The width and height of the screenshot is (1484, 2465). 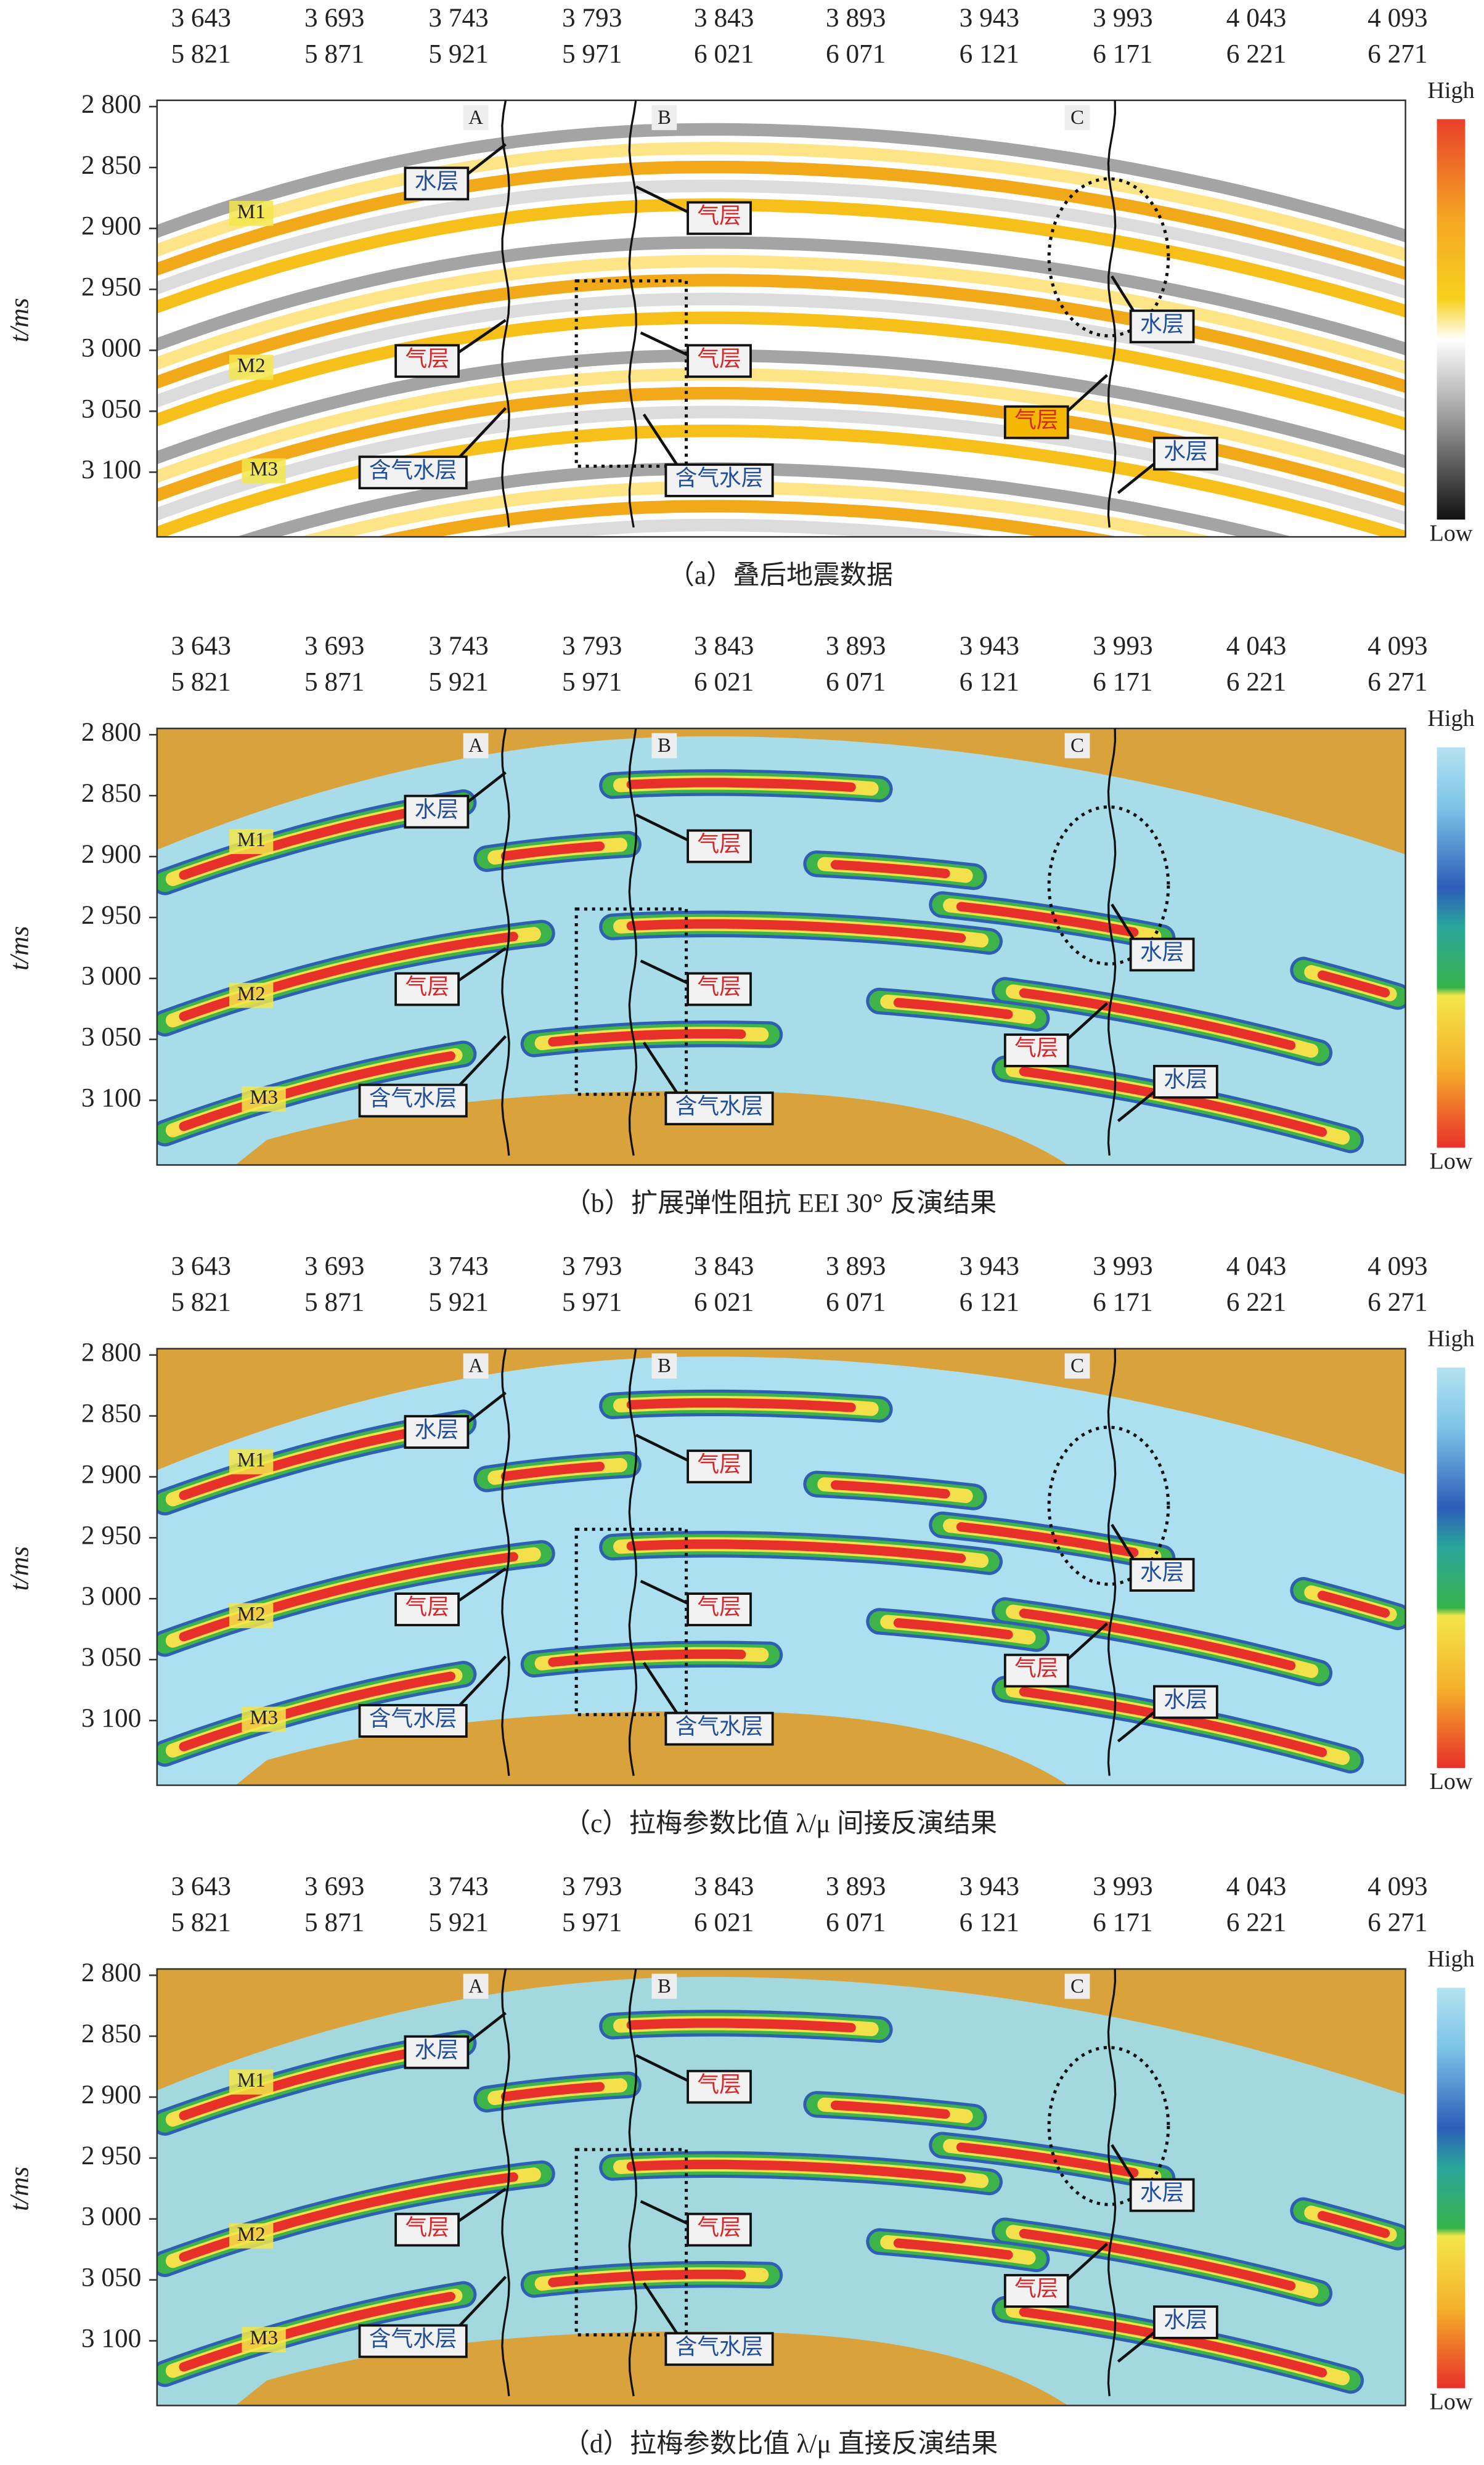 What do you see at coordinates (724, 18) in the screenshot?
I see `cdp-label: 3 843` at bounding box center [724, 18].